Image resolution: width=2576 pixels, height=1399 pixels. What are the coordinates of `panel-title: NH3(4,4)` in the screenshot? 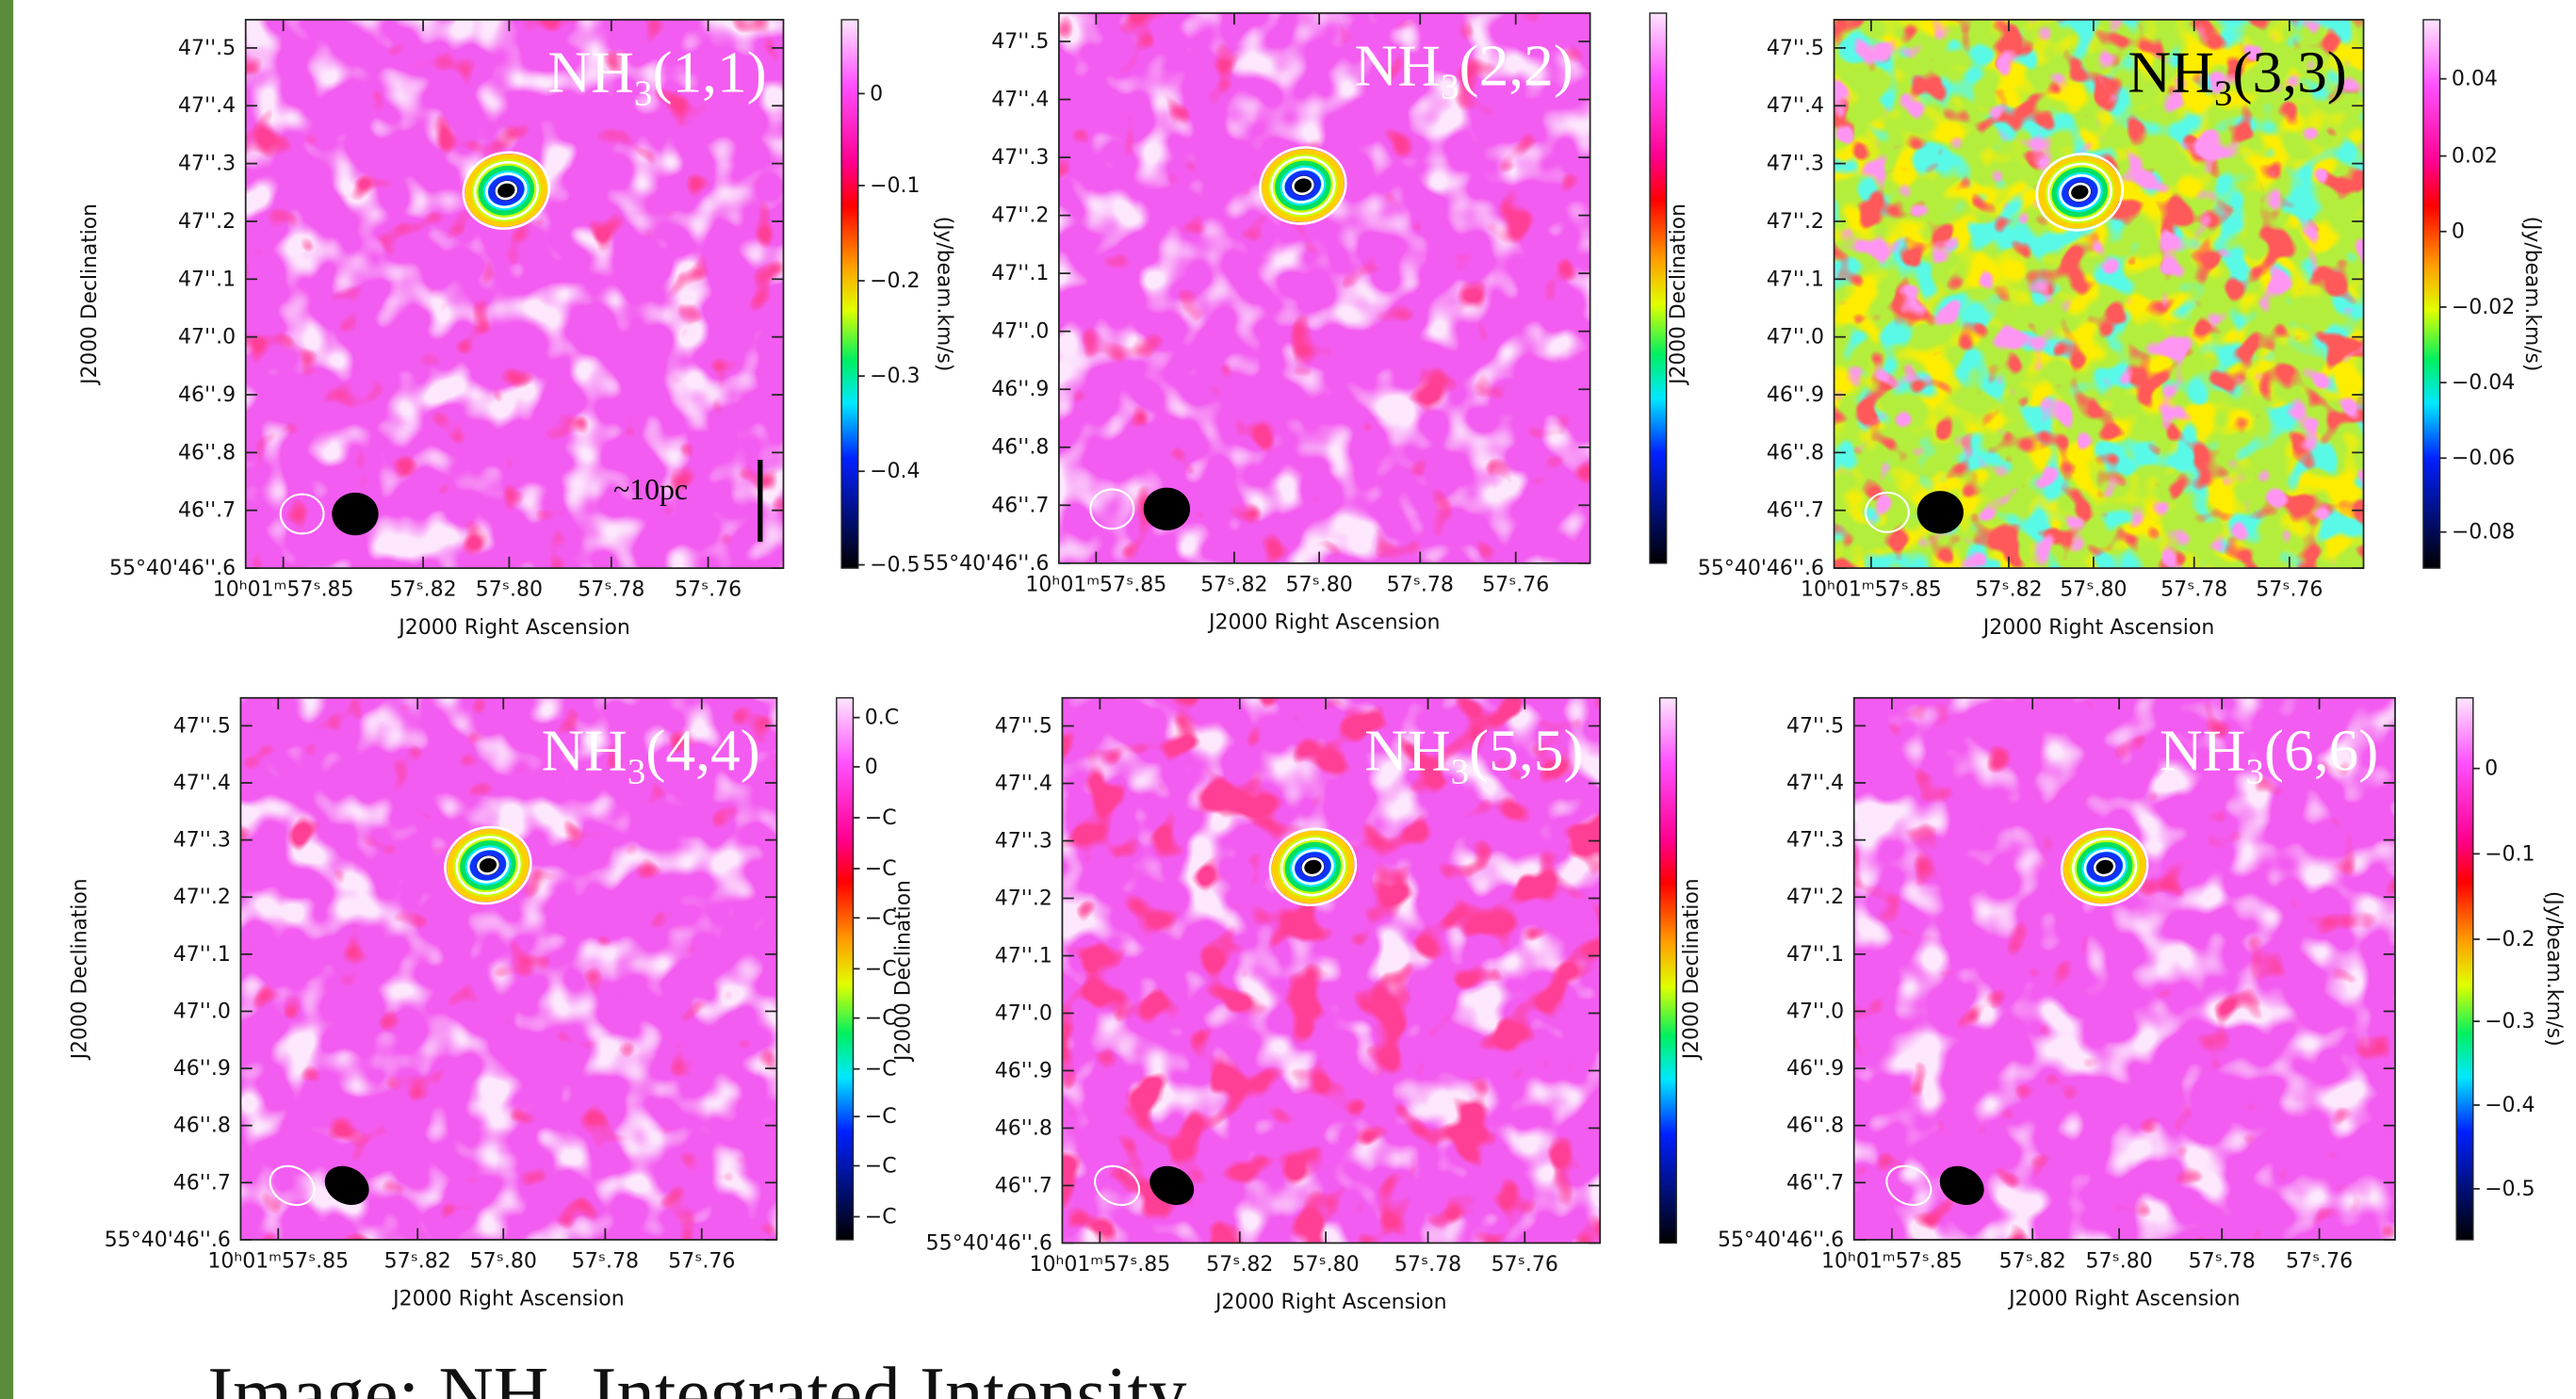 It's located at (650, 755).